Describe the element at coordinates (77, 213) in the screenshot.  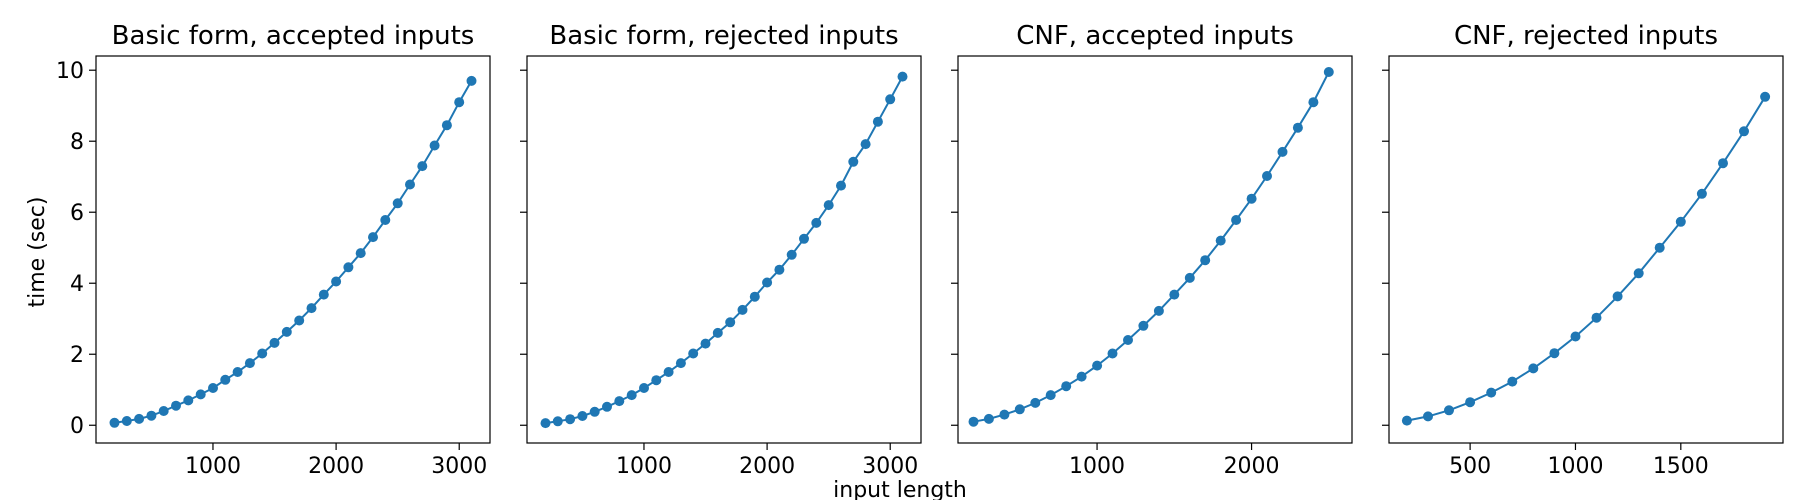
I see `y-tick-label: 6` at that location.